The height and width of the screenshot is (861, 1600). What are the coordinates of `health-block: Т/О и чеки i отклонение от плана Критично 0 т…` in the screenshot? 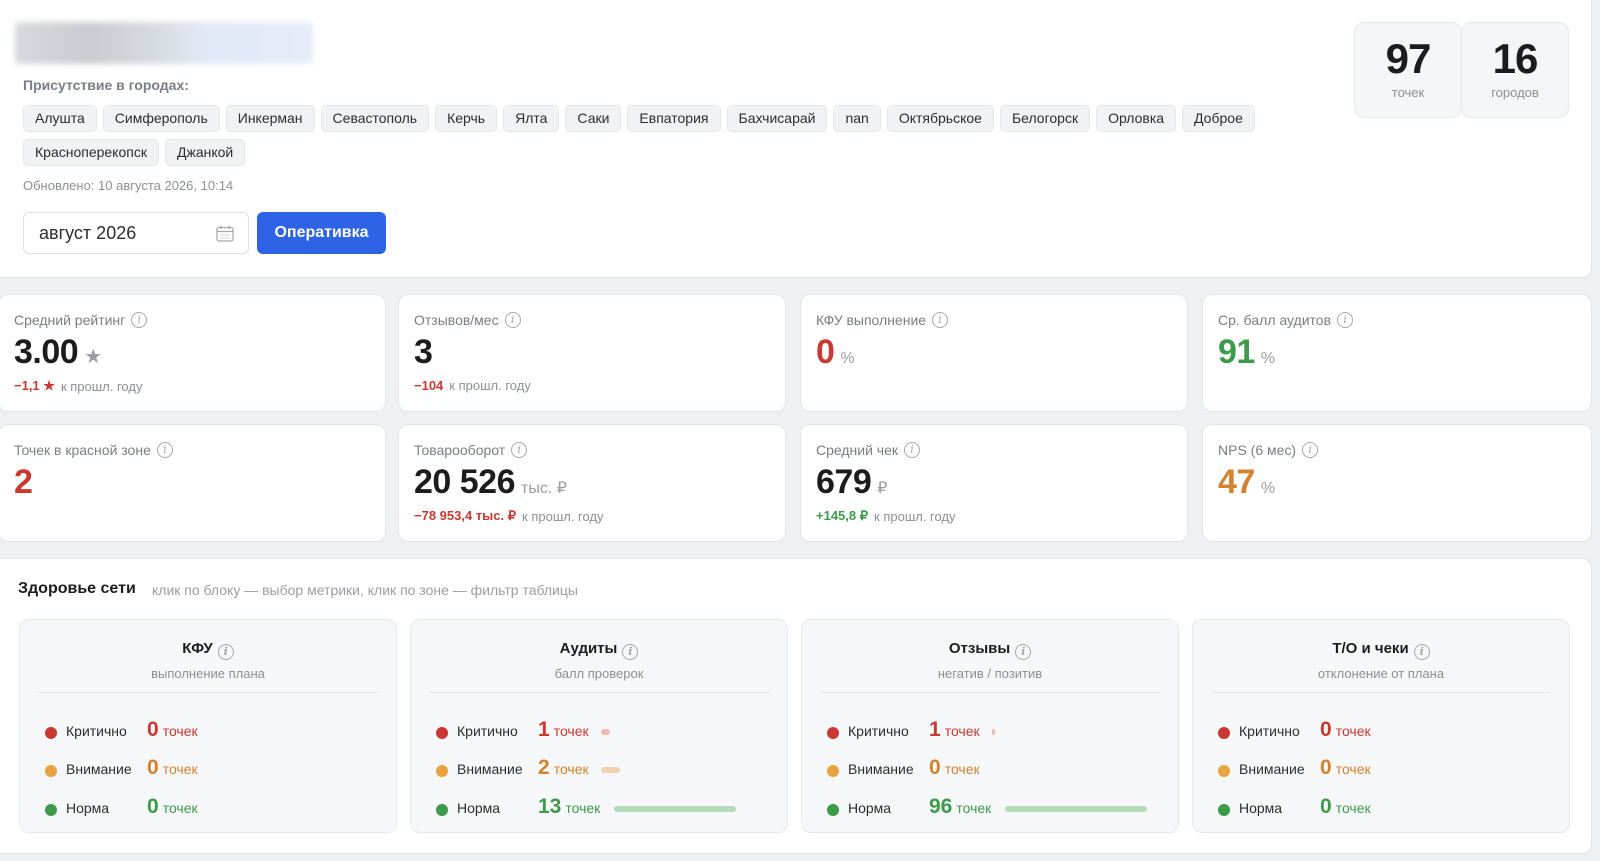 It's located at (1381, 726).